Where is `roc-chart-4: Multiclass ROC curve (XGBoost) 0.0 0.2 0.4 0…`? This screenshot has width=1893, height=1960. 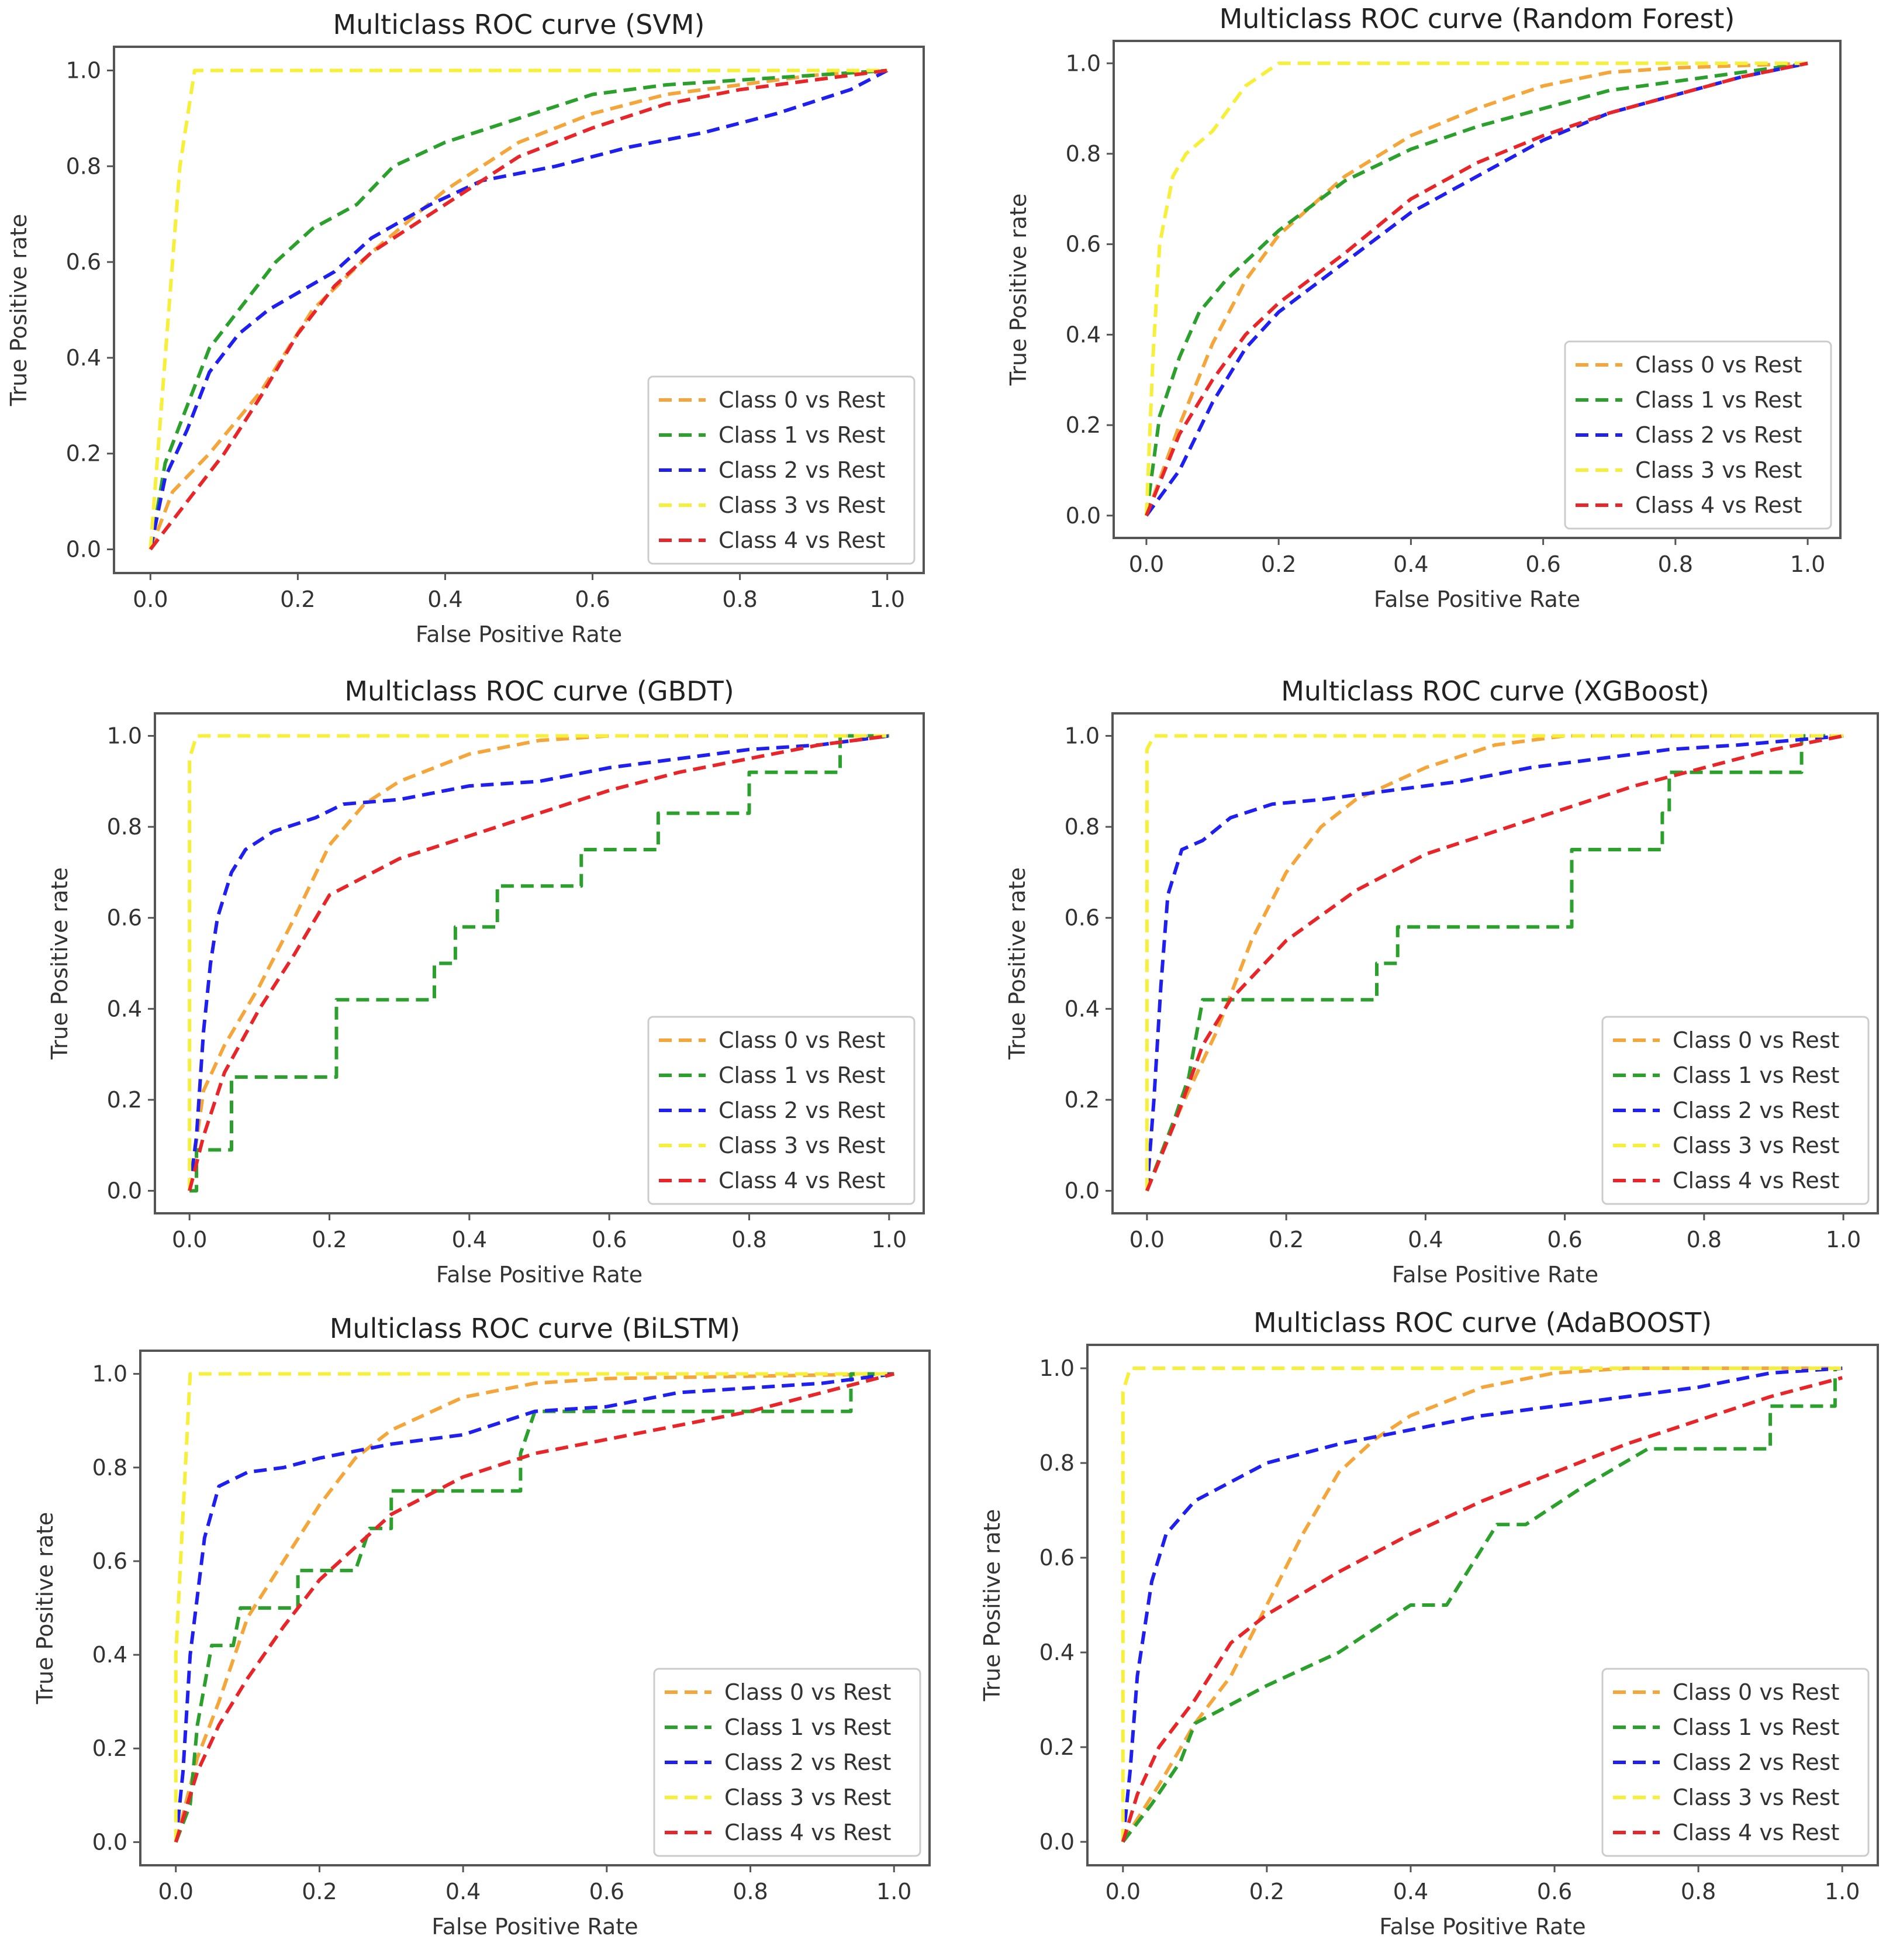 roc-chart-4: Multiclass ROC curve (XGBoost) 0.0 0.2 0.4 0… is located at coordinates (1442, 982).